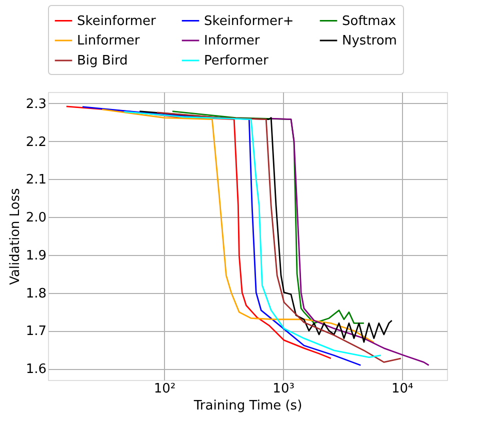  Describe the element at coordinates (108, 41) in the screenshot. I see `legend-label: Linformer` at that location.